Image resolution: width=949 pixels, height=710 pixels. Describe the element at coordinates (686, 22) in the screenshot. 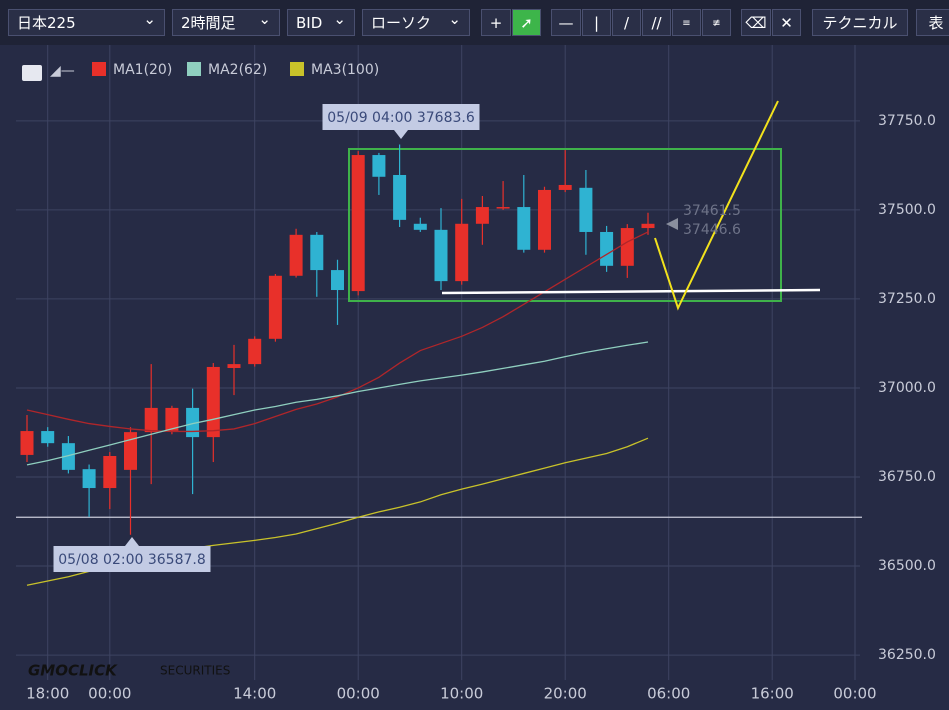

I see `fib-r-button: ≡` at that location.